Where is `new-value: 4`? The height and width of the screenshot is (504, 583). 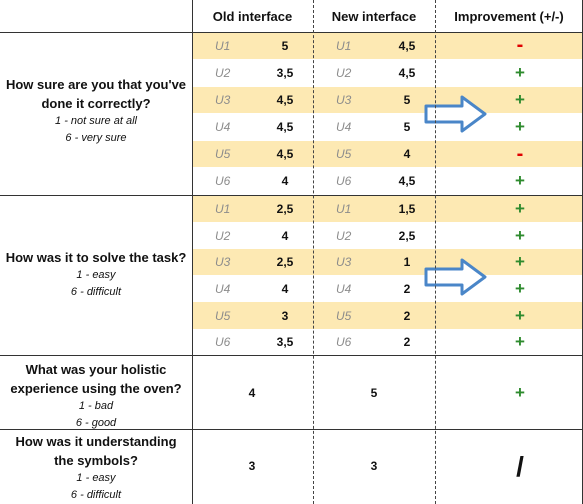 new-value: 4 is located at coordinates (407, 154).